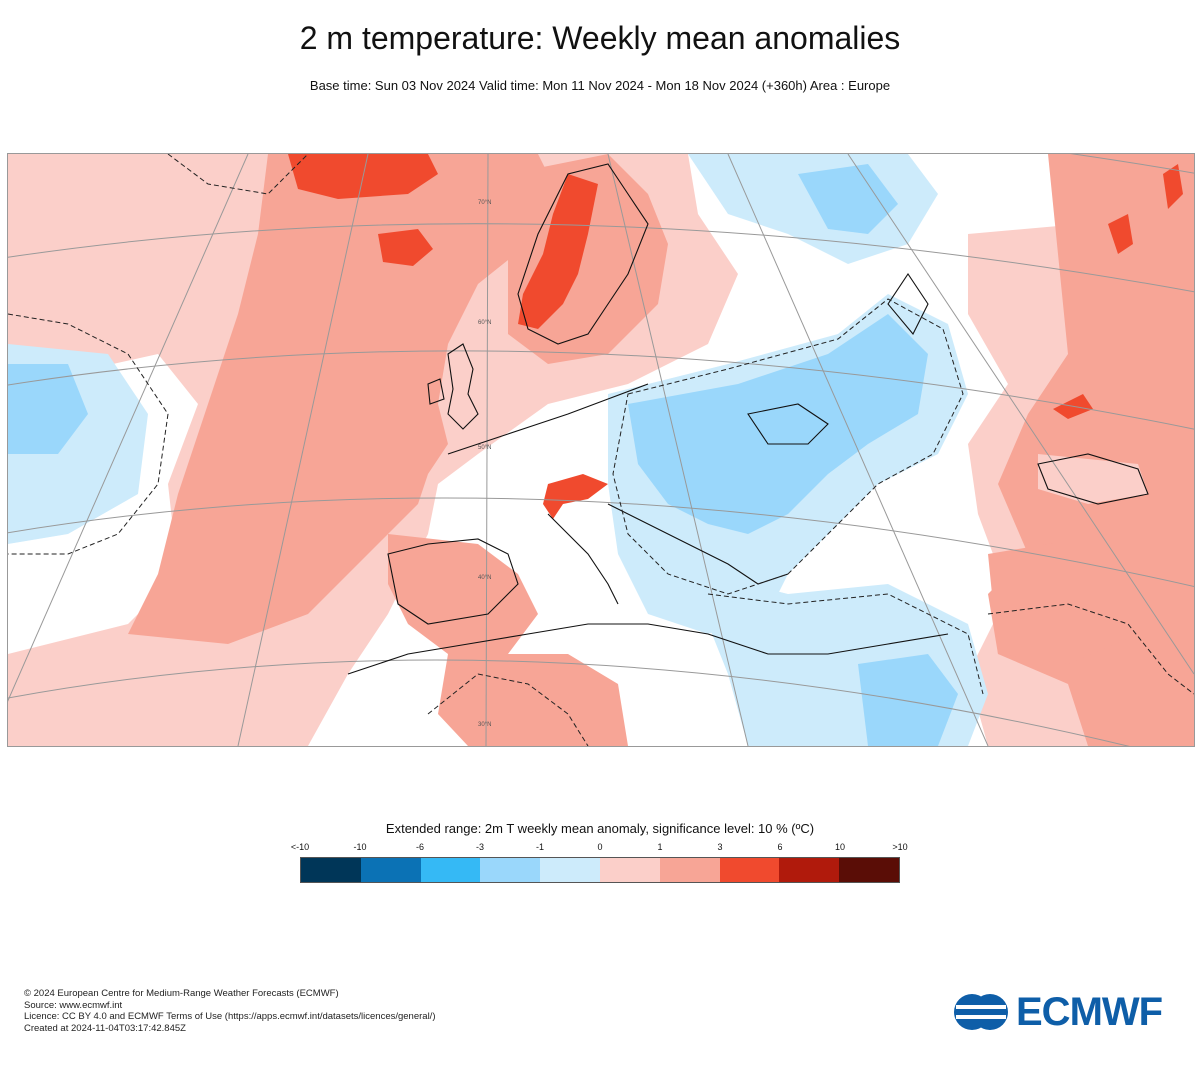  What do you see at coordinates (1089, 1011) in the screenshot?
I see `ecmwf-logo-text: ECMWF` at bounding box center [1089, 1011].